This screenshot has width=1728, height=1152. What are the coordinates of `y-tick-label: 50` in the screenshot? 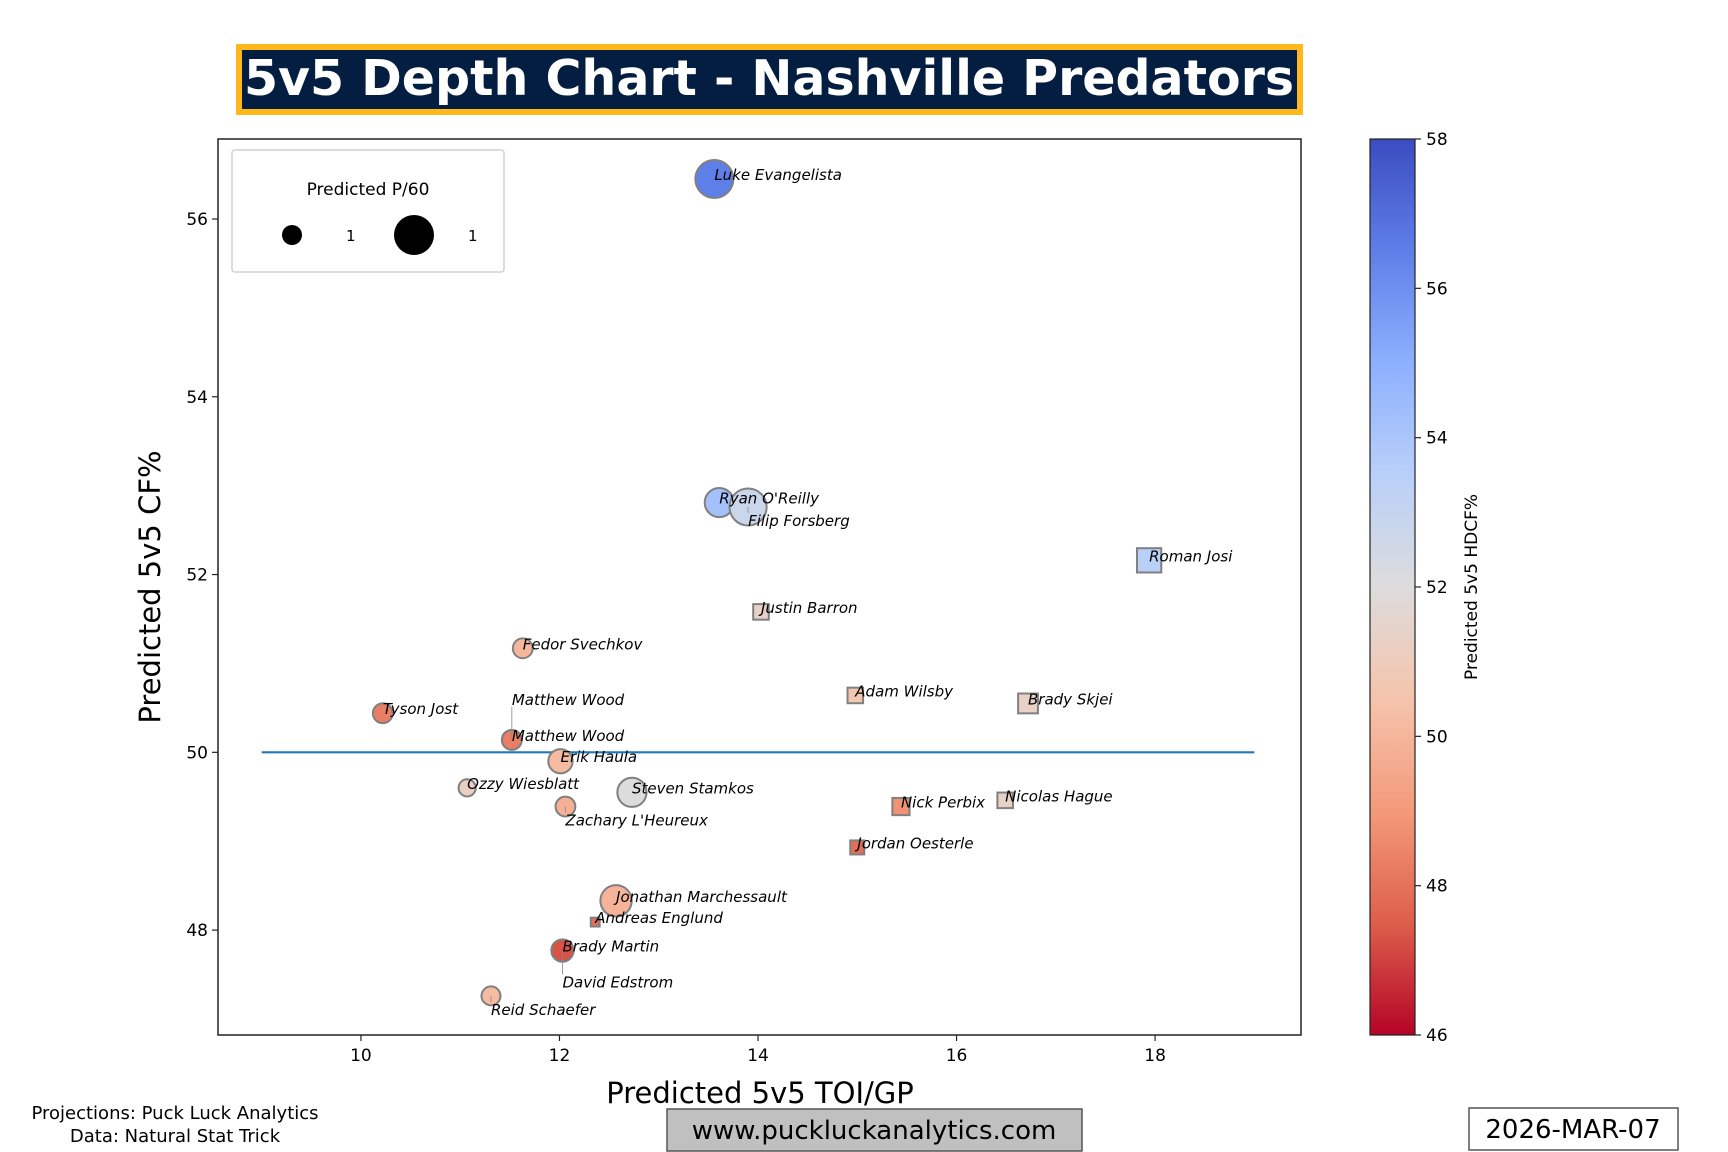 It's located at (197, 753).